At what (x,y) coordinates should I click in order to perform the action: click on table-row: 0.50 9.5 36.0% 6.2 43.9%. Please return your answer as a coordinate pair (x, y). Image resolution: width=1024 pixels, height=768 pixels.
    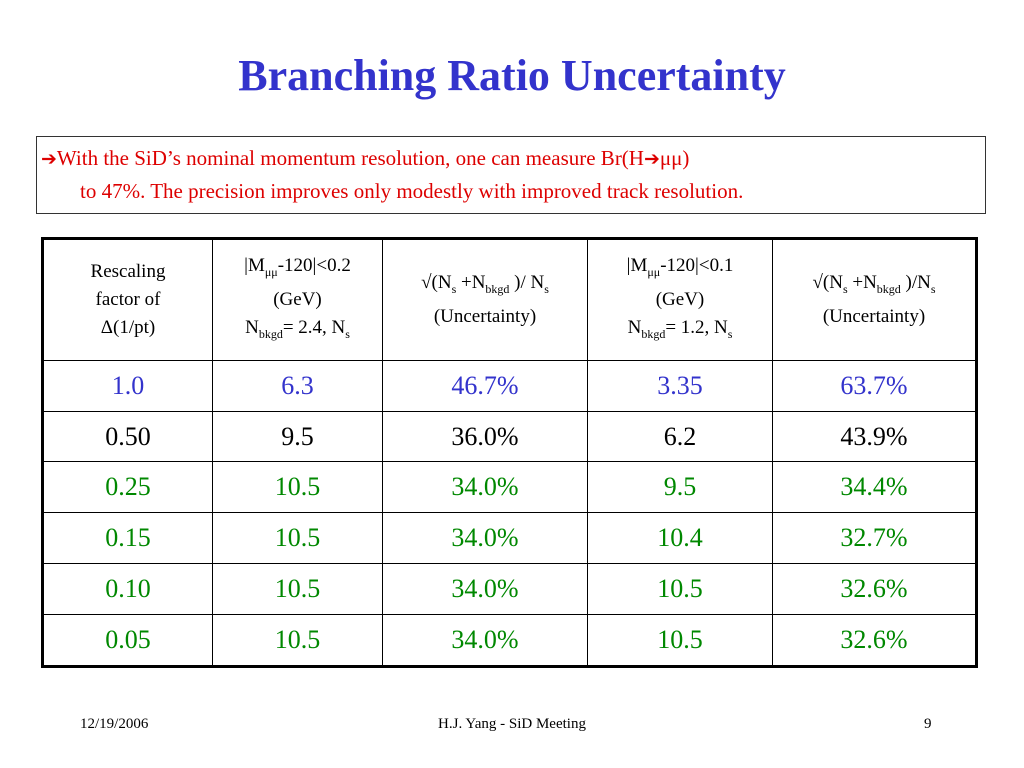
    Looking at the image, I should click on (509, 436).